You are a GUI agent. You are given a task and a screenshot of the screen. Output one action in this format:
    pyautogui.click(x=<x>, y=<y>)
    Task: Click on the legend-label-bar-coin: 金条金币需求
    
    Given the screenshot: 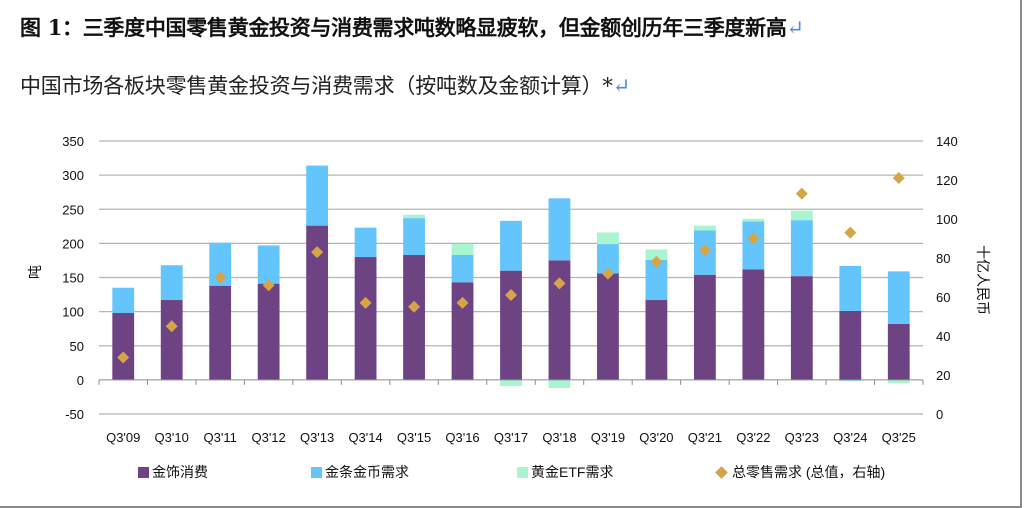 What is the action you would take?
    pyautogui.click(x=367, y=472)
    